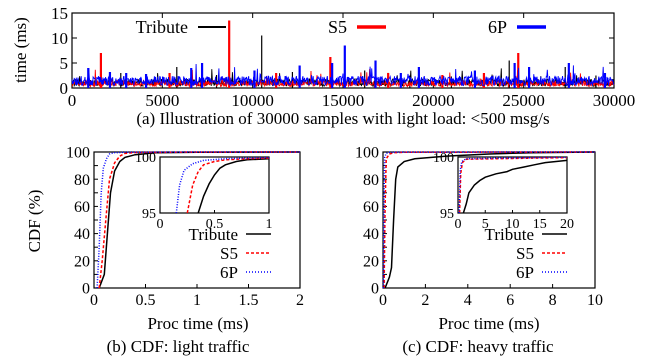 The width and height of the screenshot is (646, 360). What do you see at coordinates (249, 300) in the screenshot?
I see `panel-b-x-tick-label-3: 1.5` at bounding box center [249, 300].